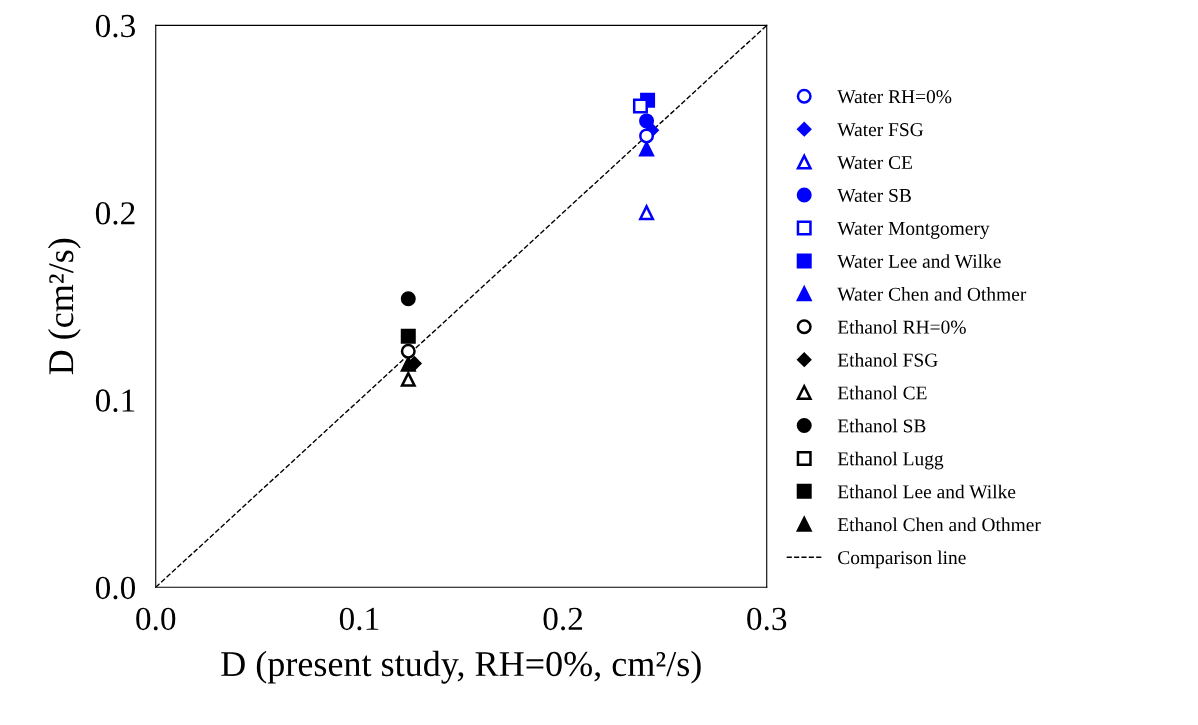  What do you see at coordinates (901, 327) in the screenshot?
I see `legend-label: Ethanol RH=0%` at bounding box center [901, 327].